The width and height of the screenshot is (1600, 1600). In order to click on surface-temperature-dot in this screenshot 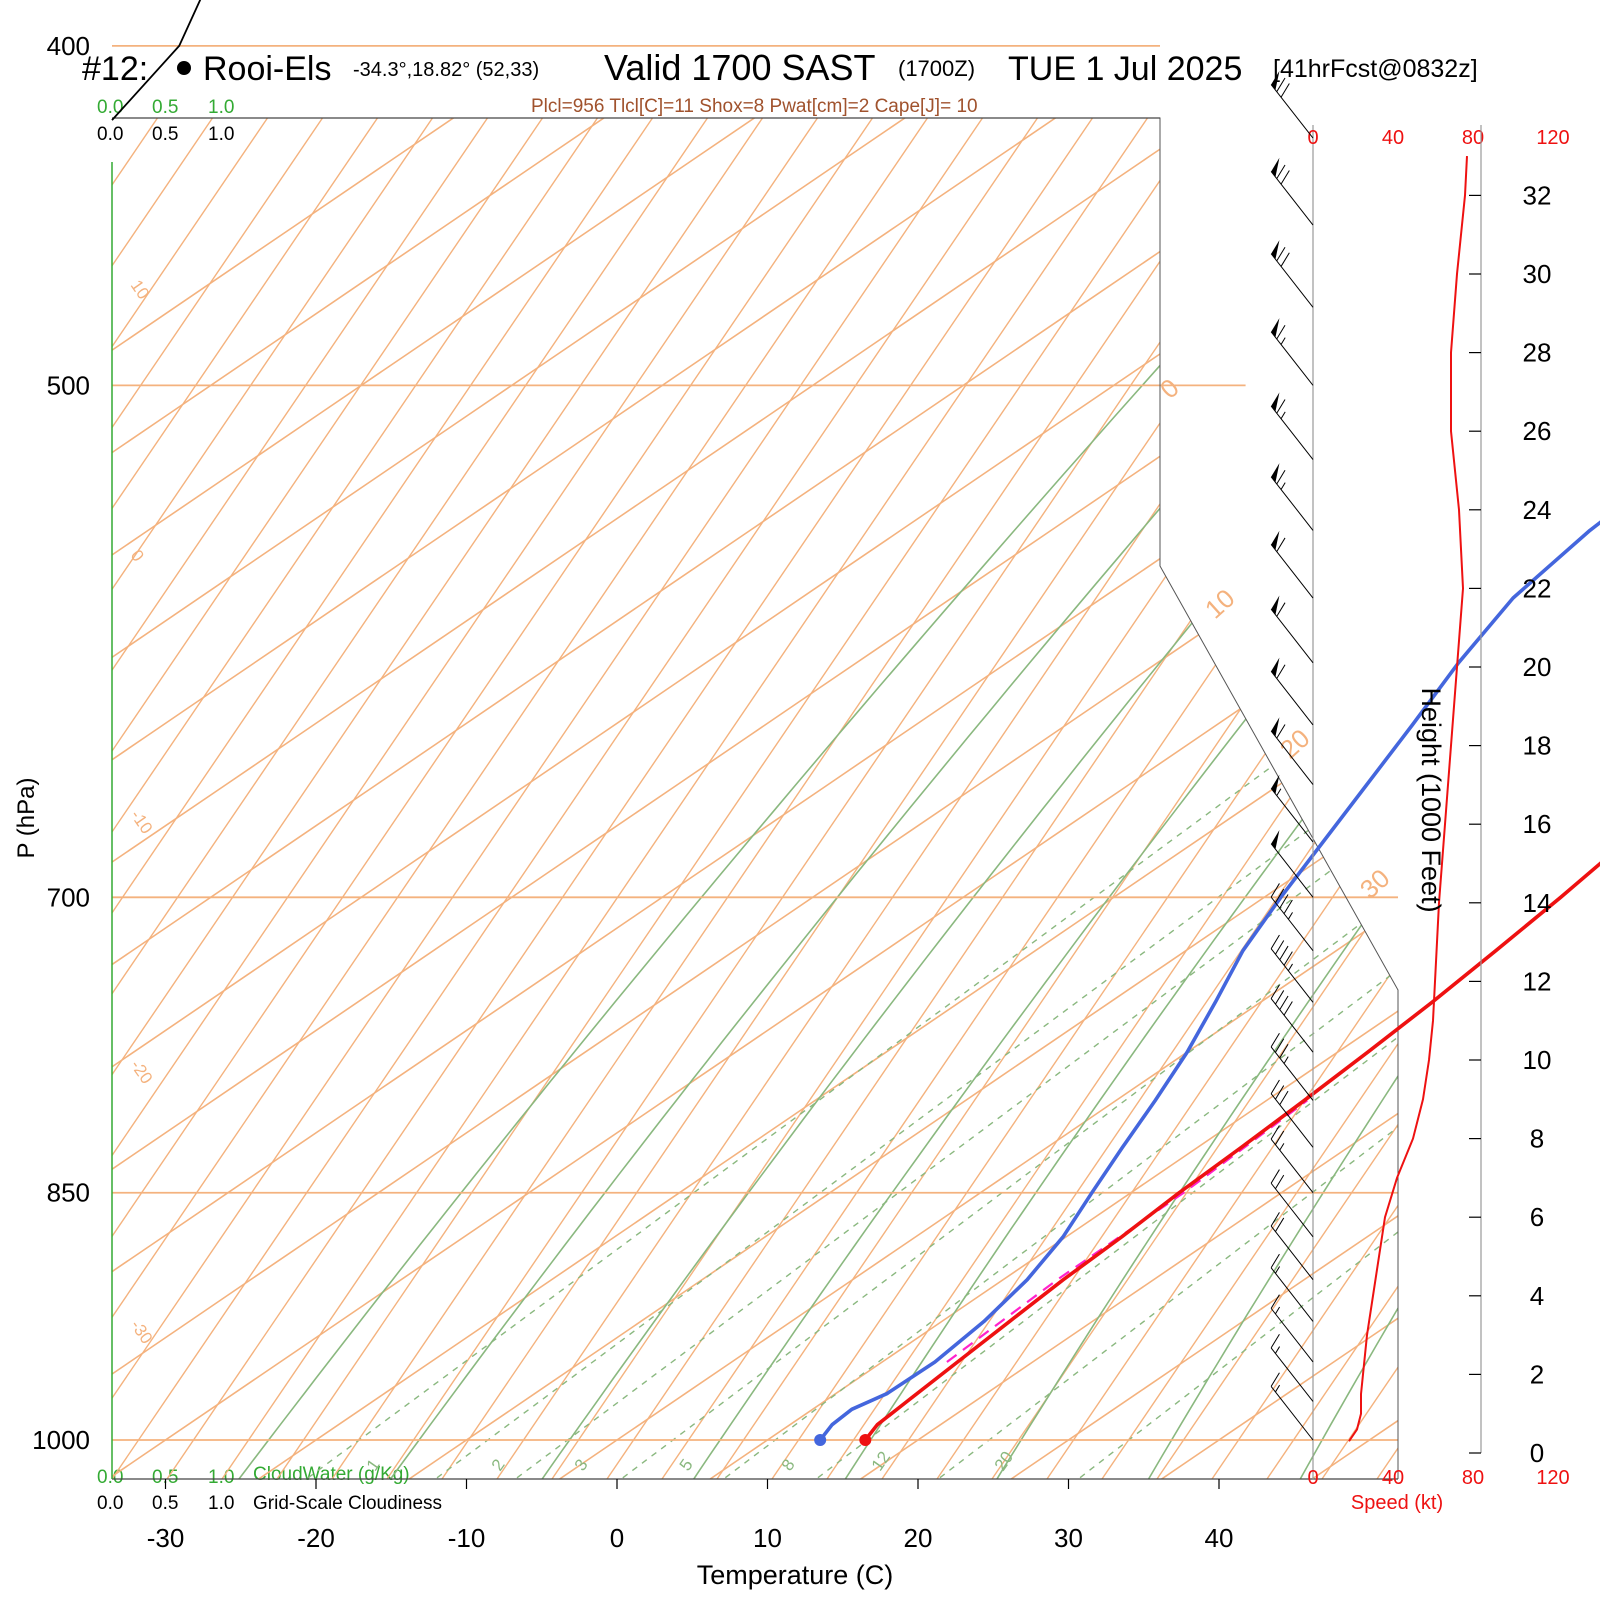, I will do `click(865, 1440)`.